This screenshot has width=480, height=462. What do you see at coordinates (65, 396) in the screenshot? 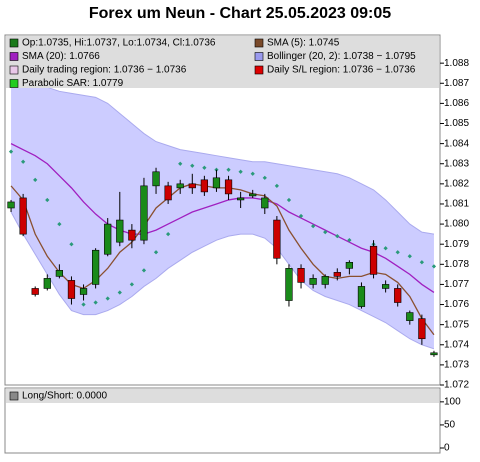
I see `legend-label: Long/Short: 0.0000` at bounding box center [65, 396].